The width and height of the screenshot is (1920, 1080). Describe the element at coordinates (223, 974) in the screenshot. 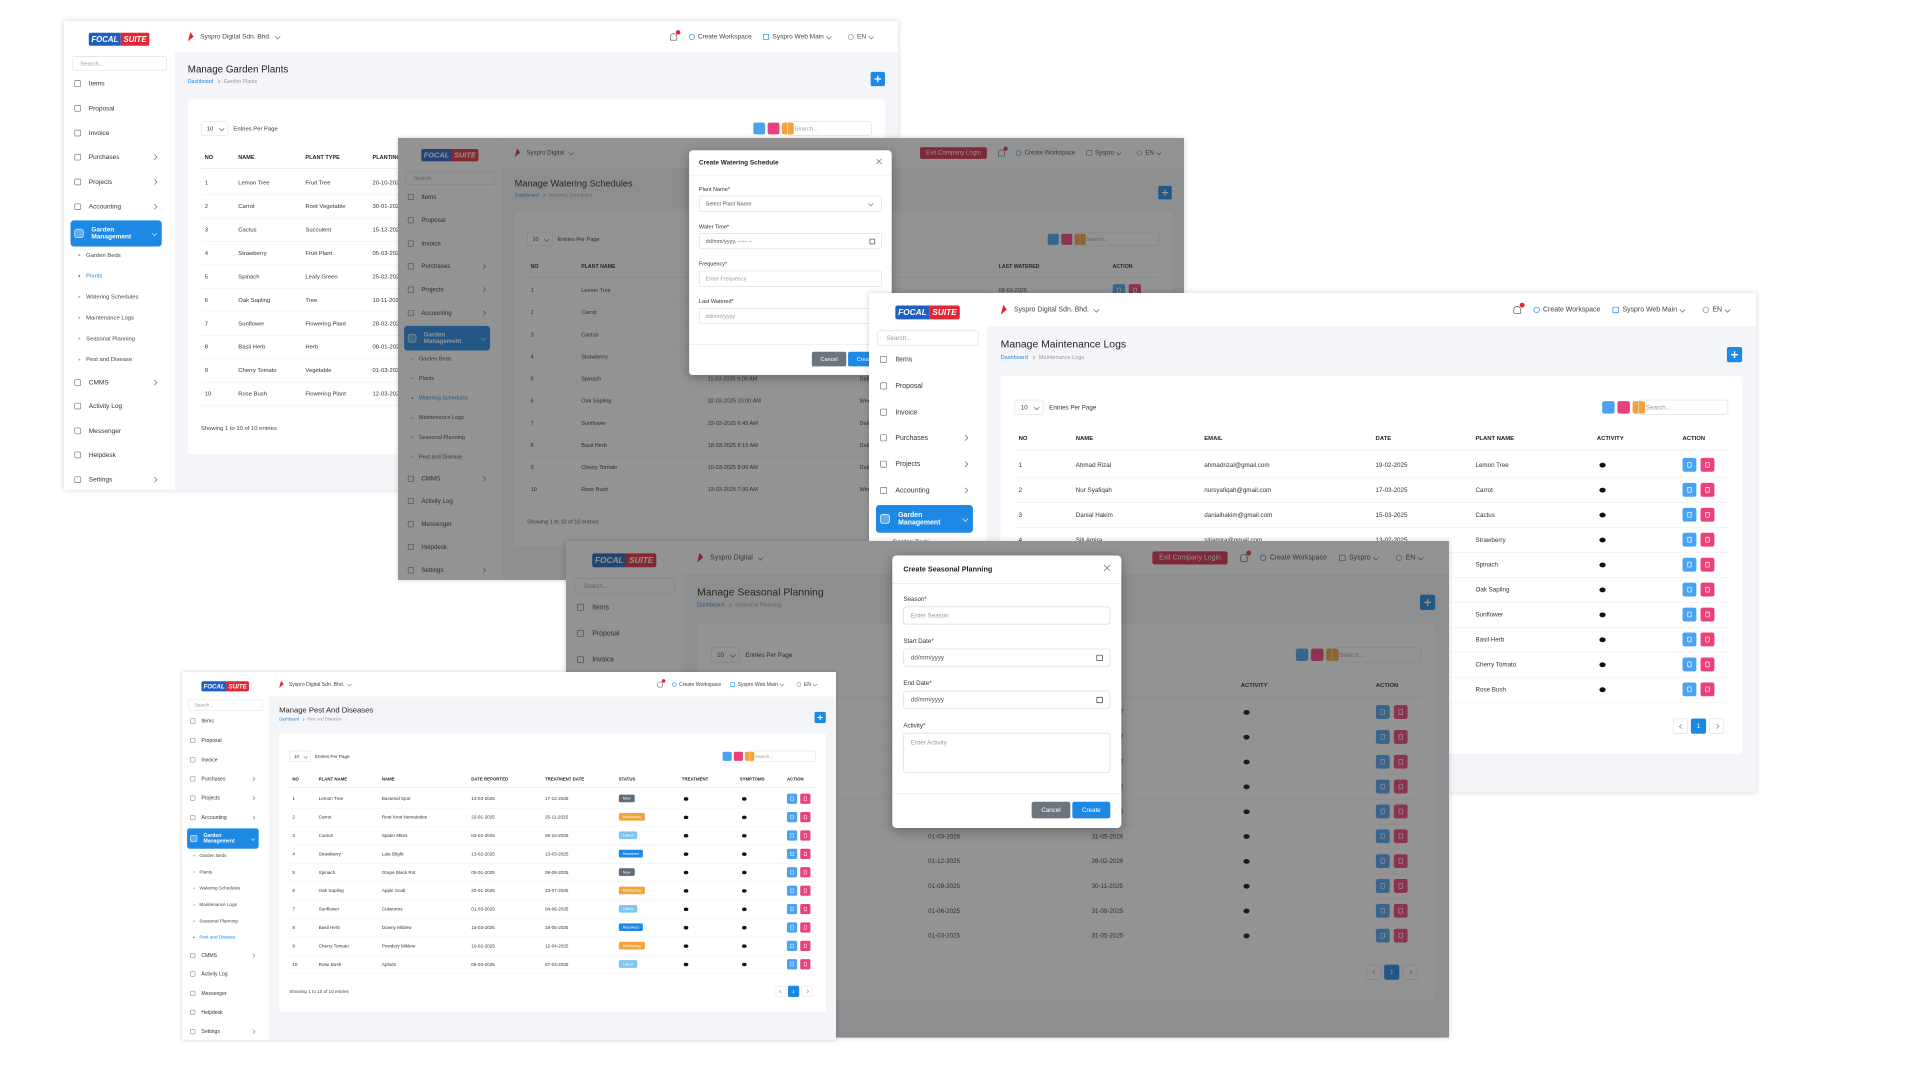

I see `nav-item: Activity Log` at that location.